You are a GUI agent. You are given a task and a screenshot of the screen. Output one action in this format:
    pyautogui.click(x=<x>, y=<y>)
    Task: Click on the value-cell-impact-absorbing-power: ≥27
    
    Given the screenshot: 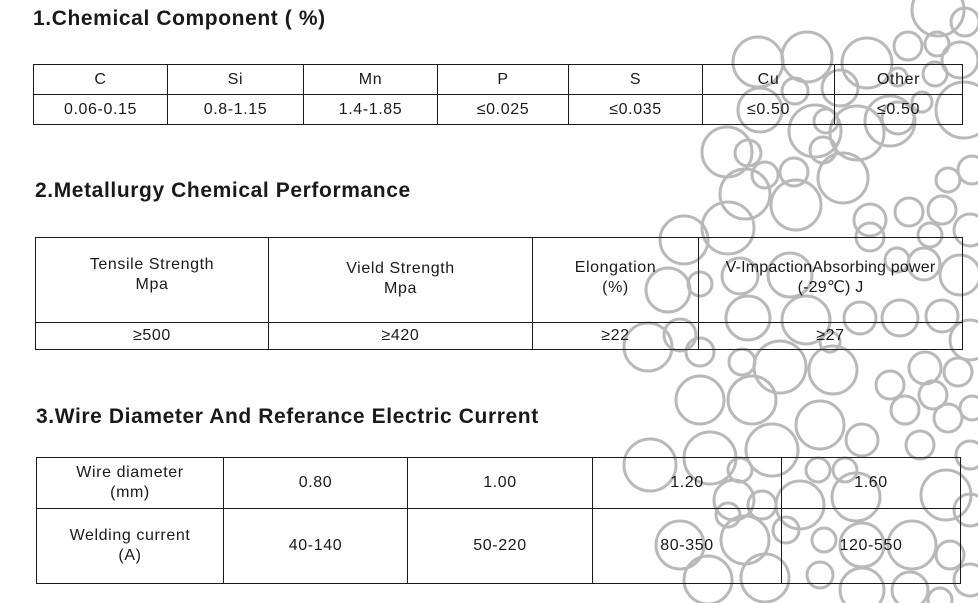 What is the action you would take?
    pyautogui.click(x=830, y=336)
    